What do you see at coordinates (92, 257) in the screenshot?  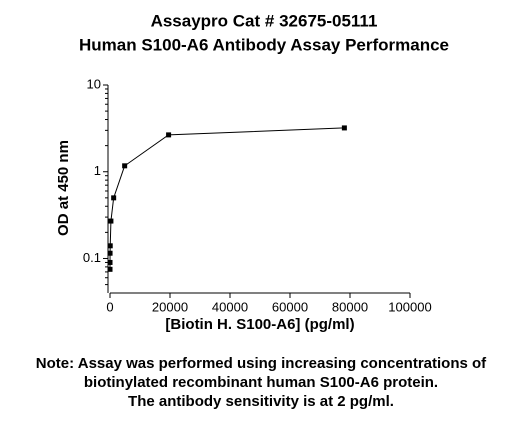 I see `y-tick-label: 0.1` at bounding box center [92, 257].